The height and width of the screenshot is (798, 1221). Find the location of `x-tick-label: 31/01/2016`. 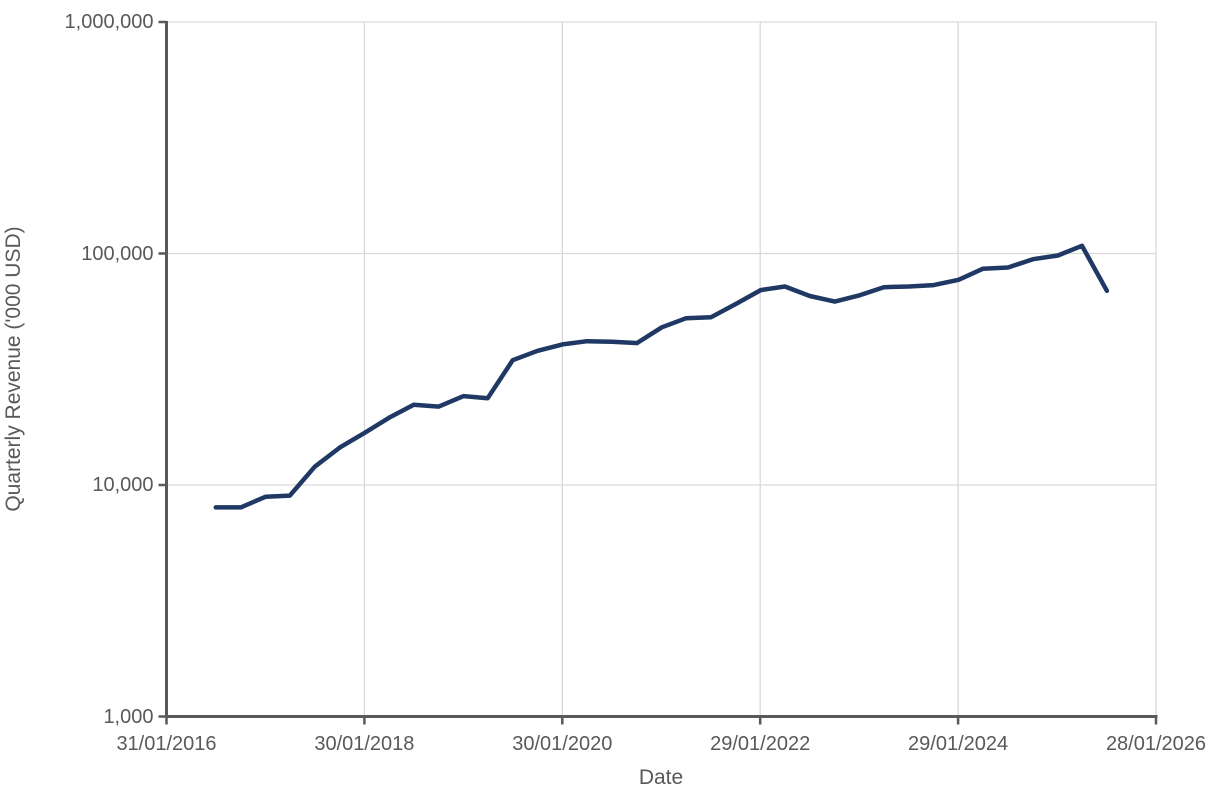

x-tick-label: 31/01/2016 is located at coordinates (166, 743).